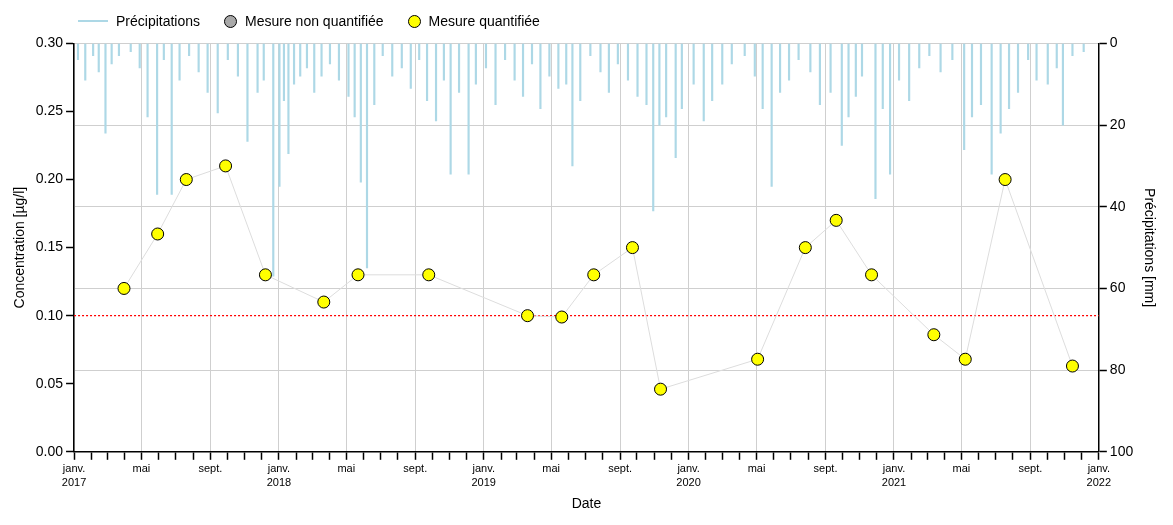  What do you see at coordinates (49, 110) in the screenshot?
I see `y-tick-label: 0.25` at bounding box center [49, 110].